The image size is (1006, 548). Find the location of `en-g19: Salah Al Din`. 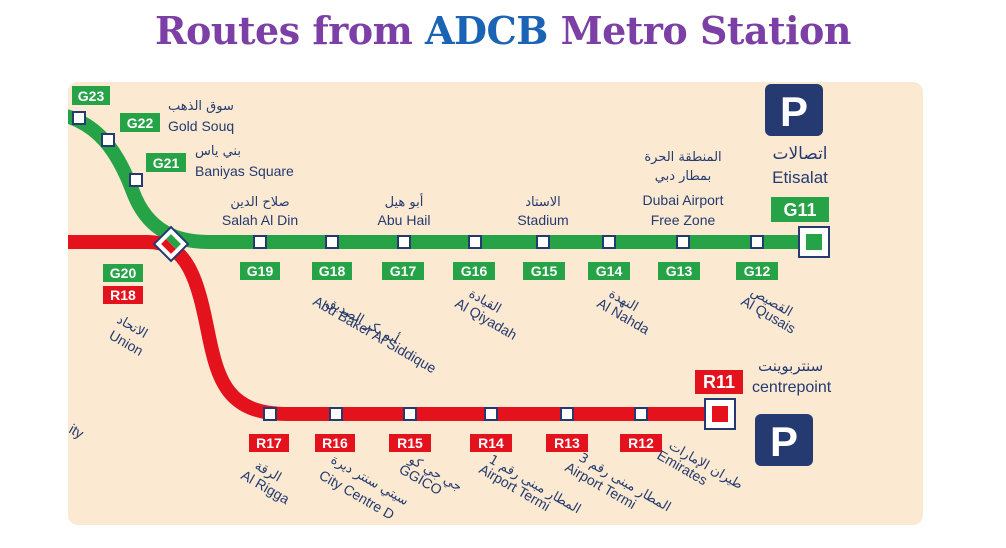

en-g19: Salah Al Din is located at coordinates (260, 220).